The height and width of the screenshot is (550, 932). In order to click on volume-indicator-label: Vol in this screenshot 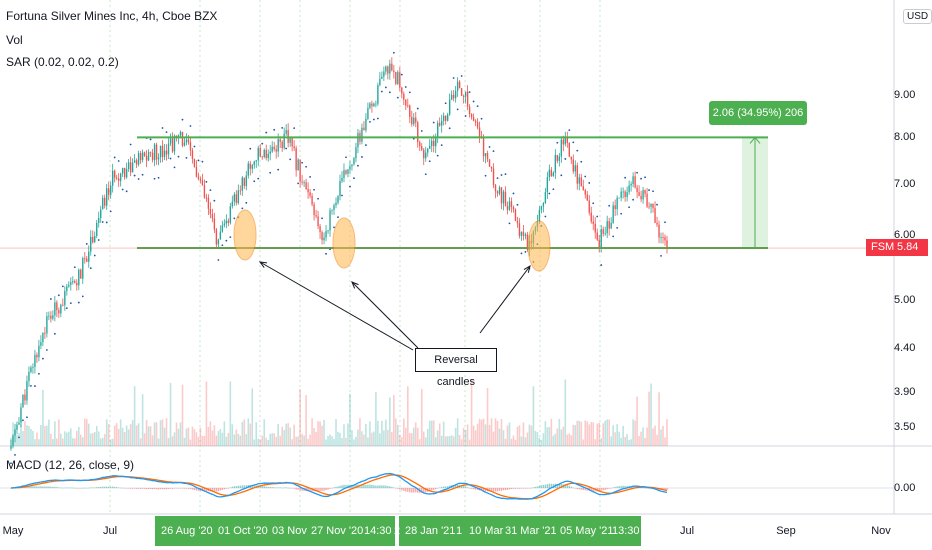, I will do `click(14, 40)`.